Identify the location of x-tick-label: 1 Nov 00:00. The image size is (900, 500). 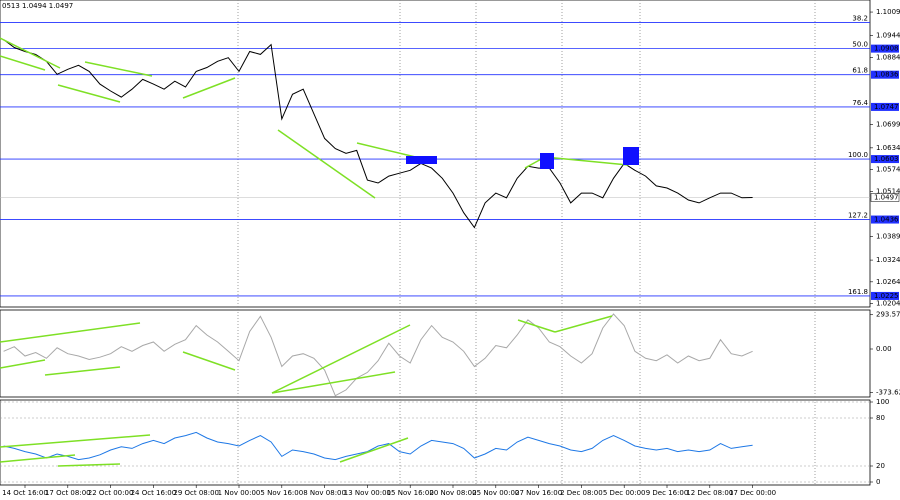
(239, 493).